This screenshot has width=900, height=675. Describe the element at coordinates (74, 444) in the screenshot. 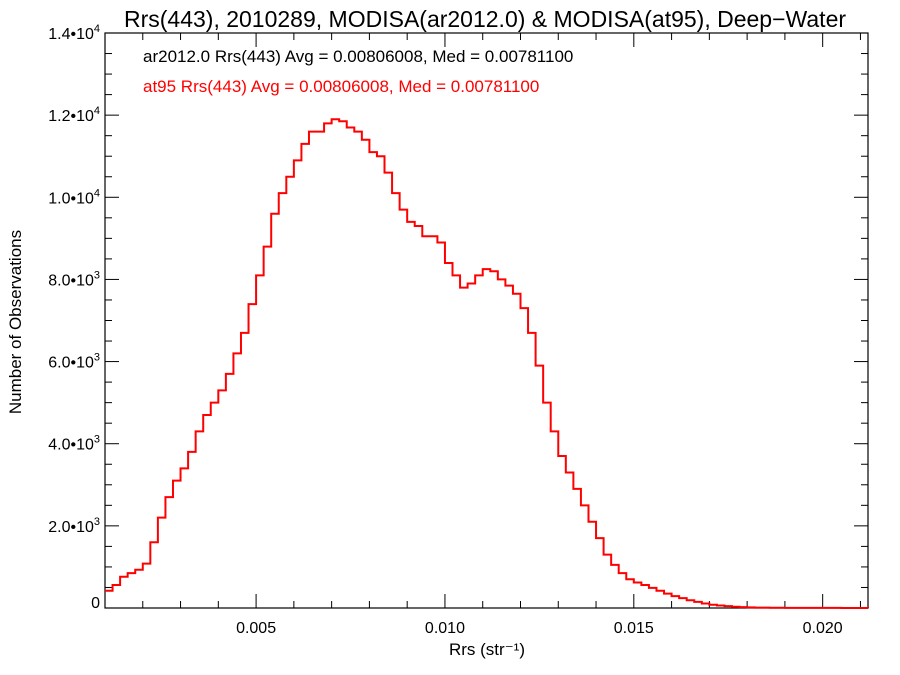

I see `y-tick-label: 4.0•103` at that location.